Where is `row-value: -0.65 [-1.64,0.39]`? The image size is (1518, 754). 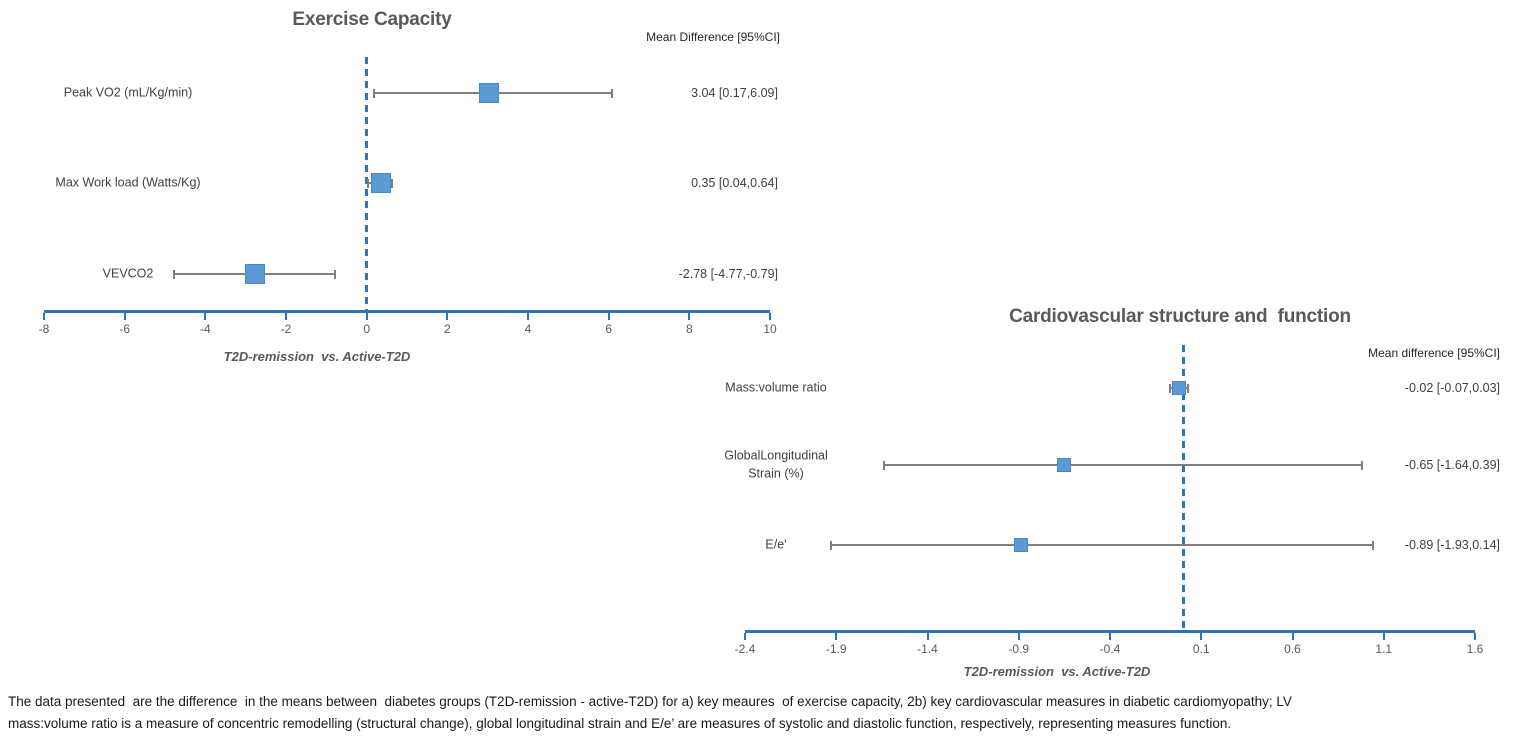
row-value: -0.65 [-1.64,0.39] is located at coordinates (1452, 465).